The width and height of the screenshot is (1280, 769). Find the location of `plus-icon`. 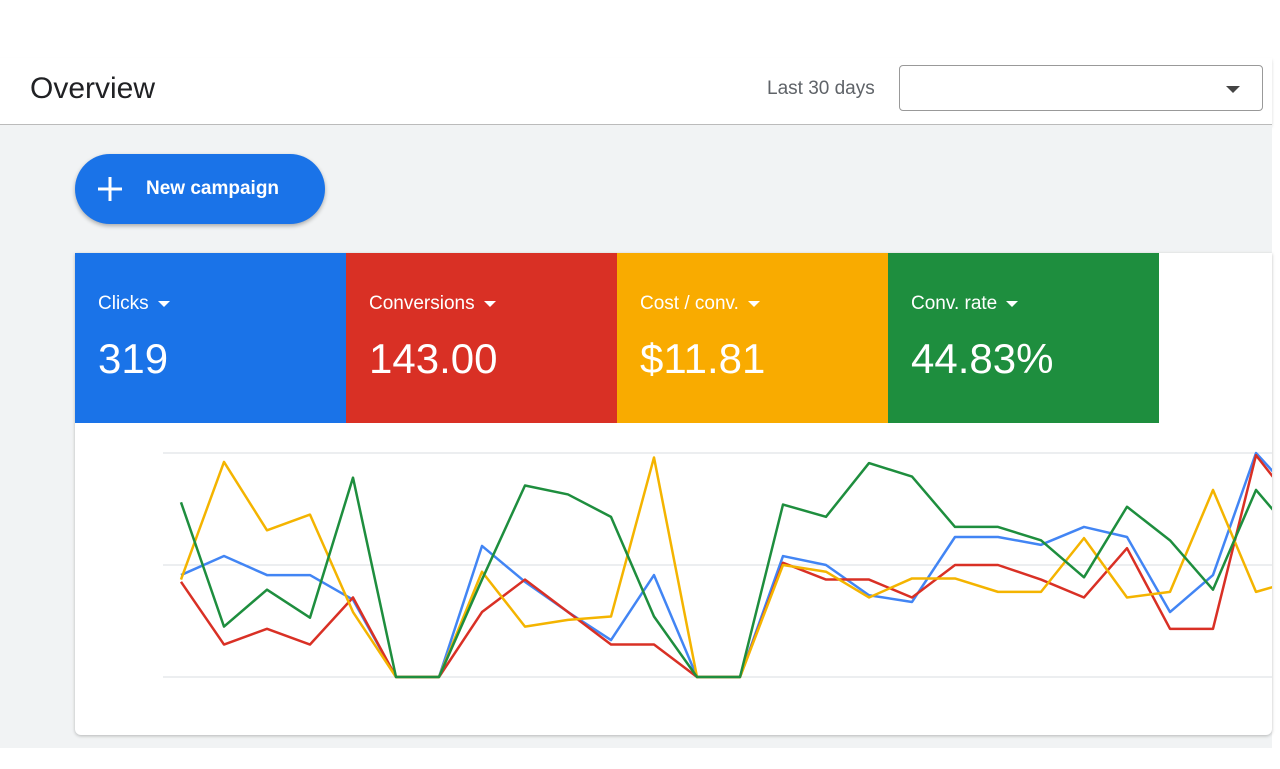

plus-icon is located at coordinates (110, 189).